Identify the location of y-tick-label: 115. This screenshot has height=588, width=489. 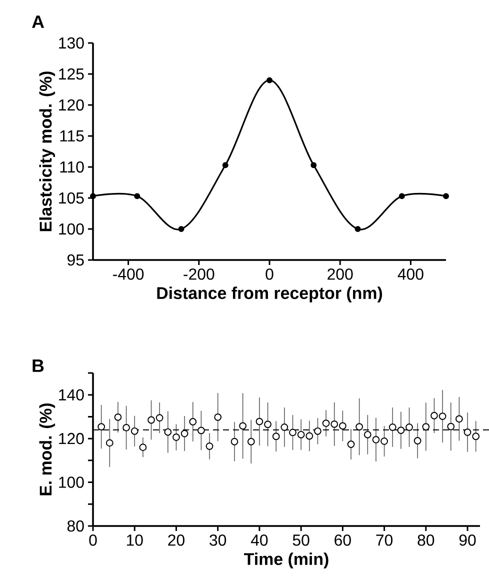
(72, 136).